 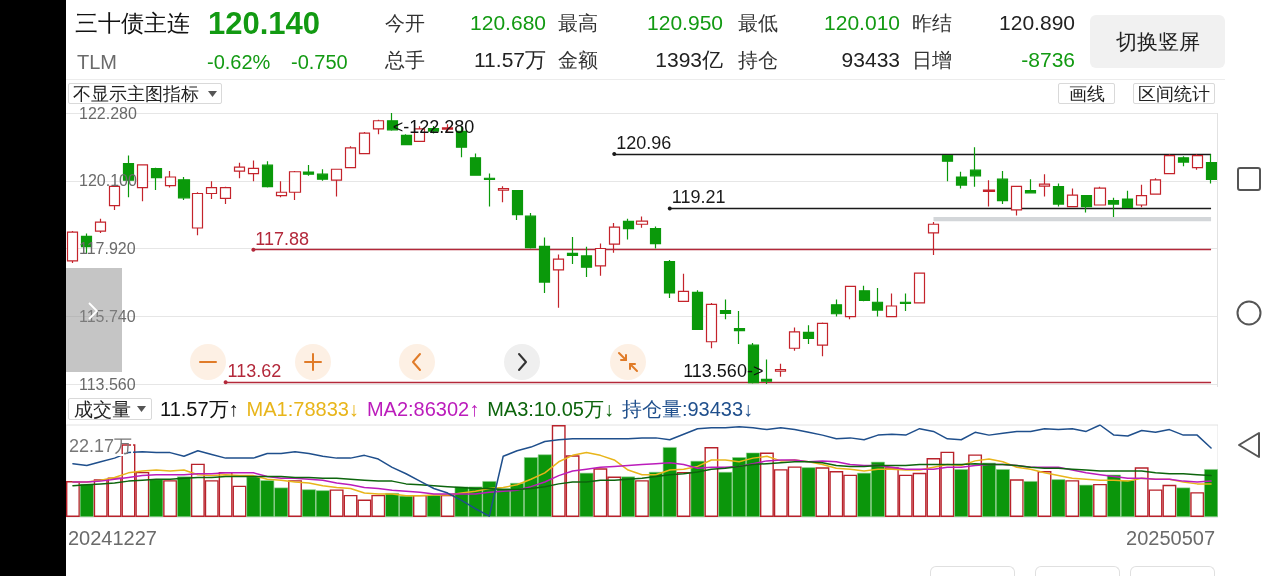 What do you see at coordinates (264, 24) in the screenshot?
I see `text: 120.140` at bounding box center [264, 24].